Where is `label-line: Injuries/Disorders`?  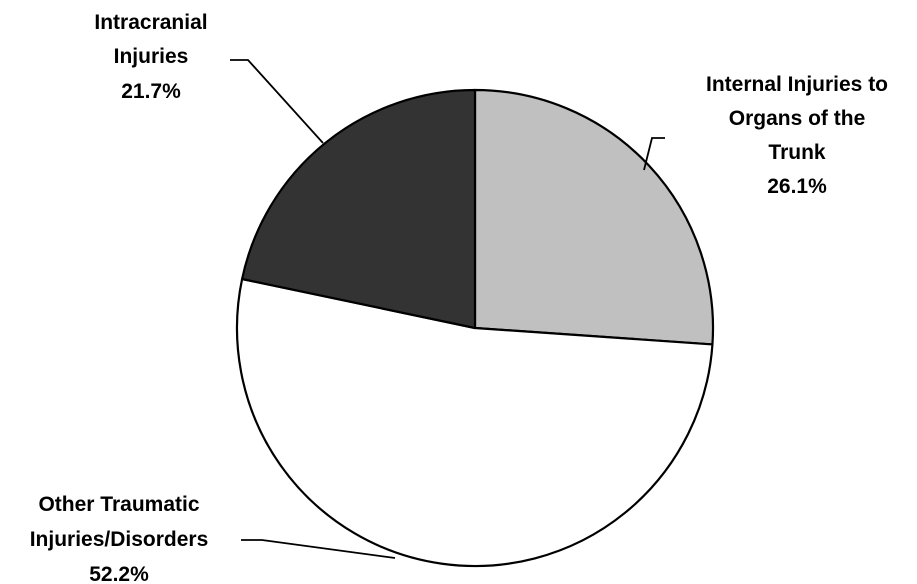 label-line: Injuries/Disorders is located at coordinates (119, 539).